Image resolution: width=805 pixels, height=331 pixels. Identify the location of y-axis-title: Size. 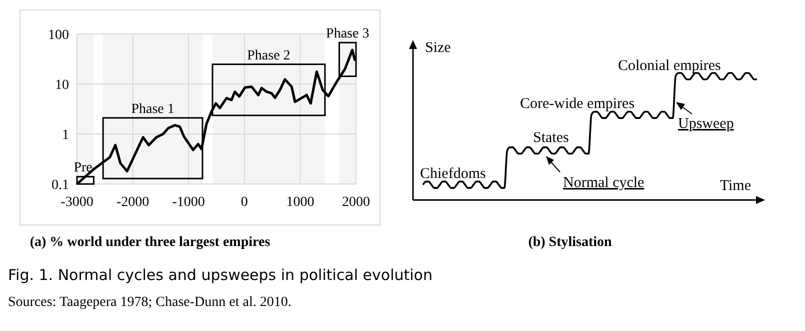
(438, 48).